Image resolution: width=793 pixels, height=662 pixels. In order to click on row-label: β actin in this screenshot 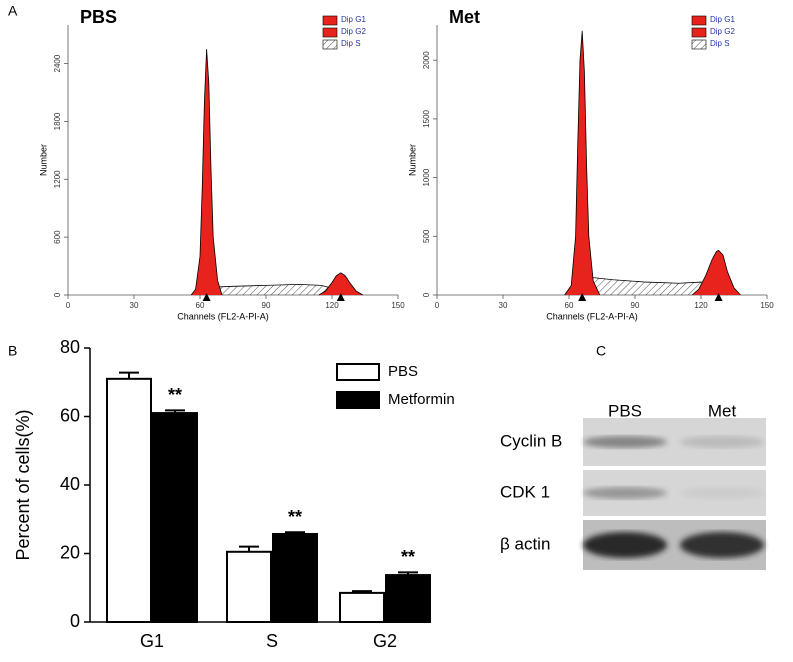, I will do `click(525, 543)`.